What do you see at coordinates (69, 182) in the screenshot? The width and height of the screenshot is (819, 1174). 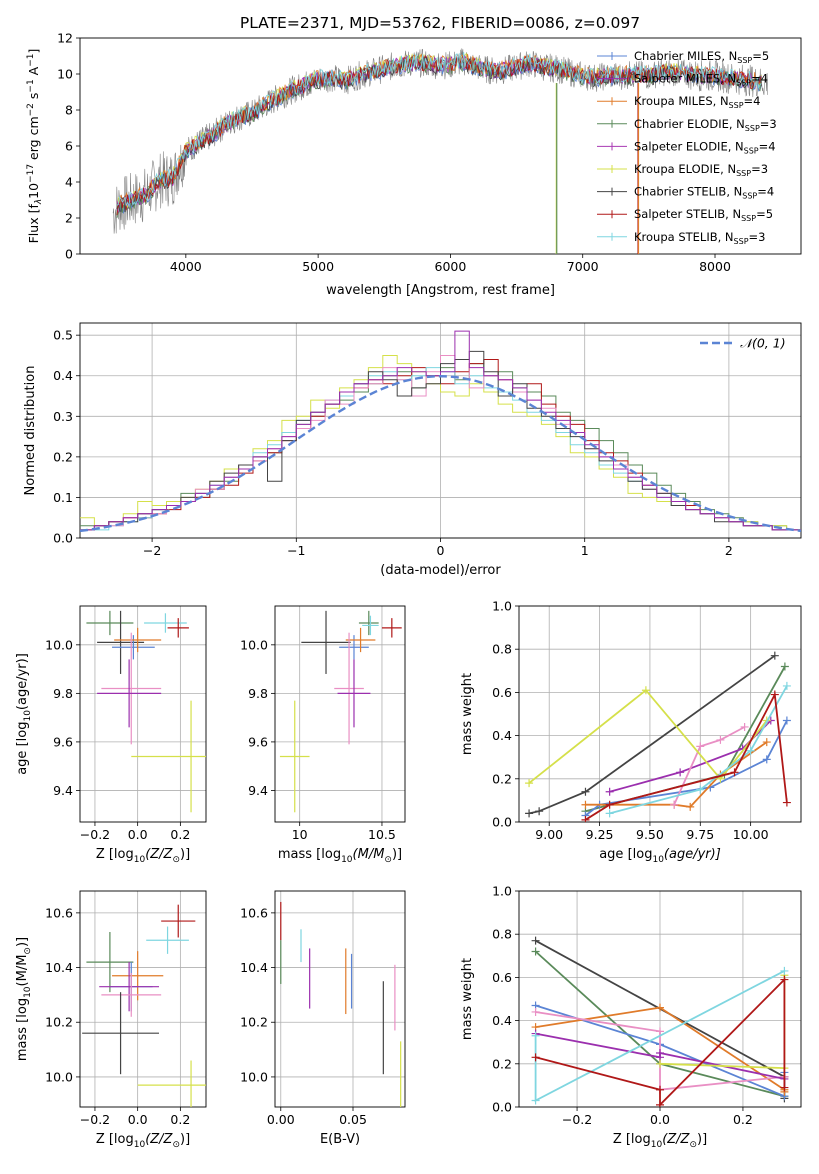 I see `y-tick-label: 4` at bounding box center [69, 182].